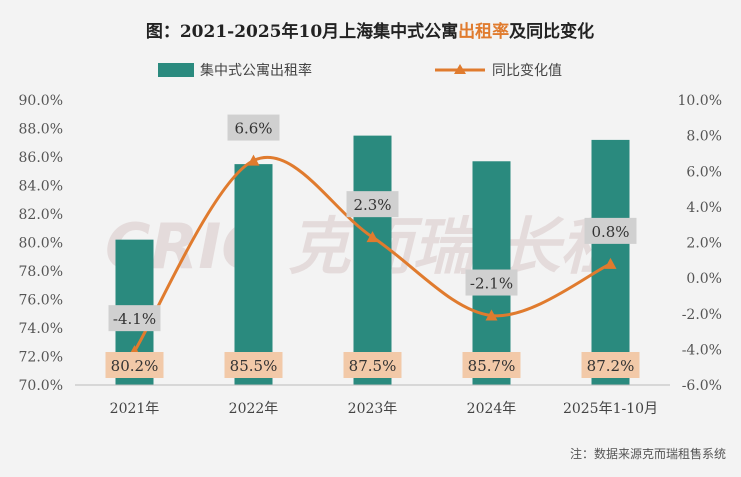  Describe the element at coordinates (704, 244) in the screenshot. I see `y-right-tick-label: 2.0%` at that location.